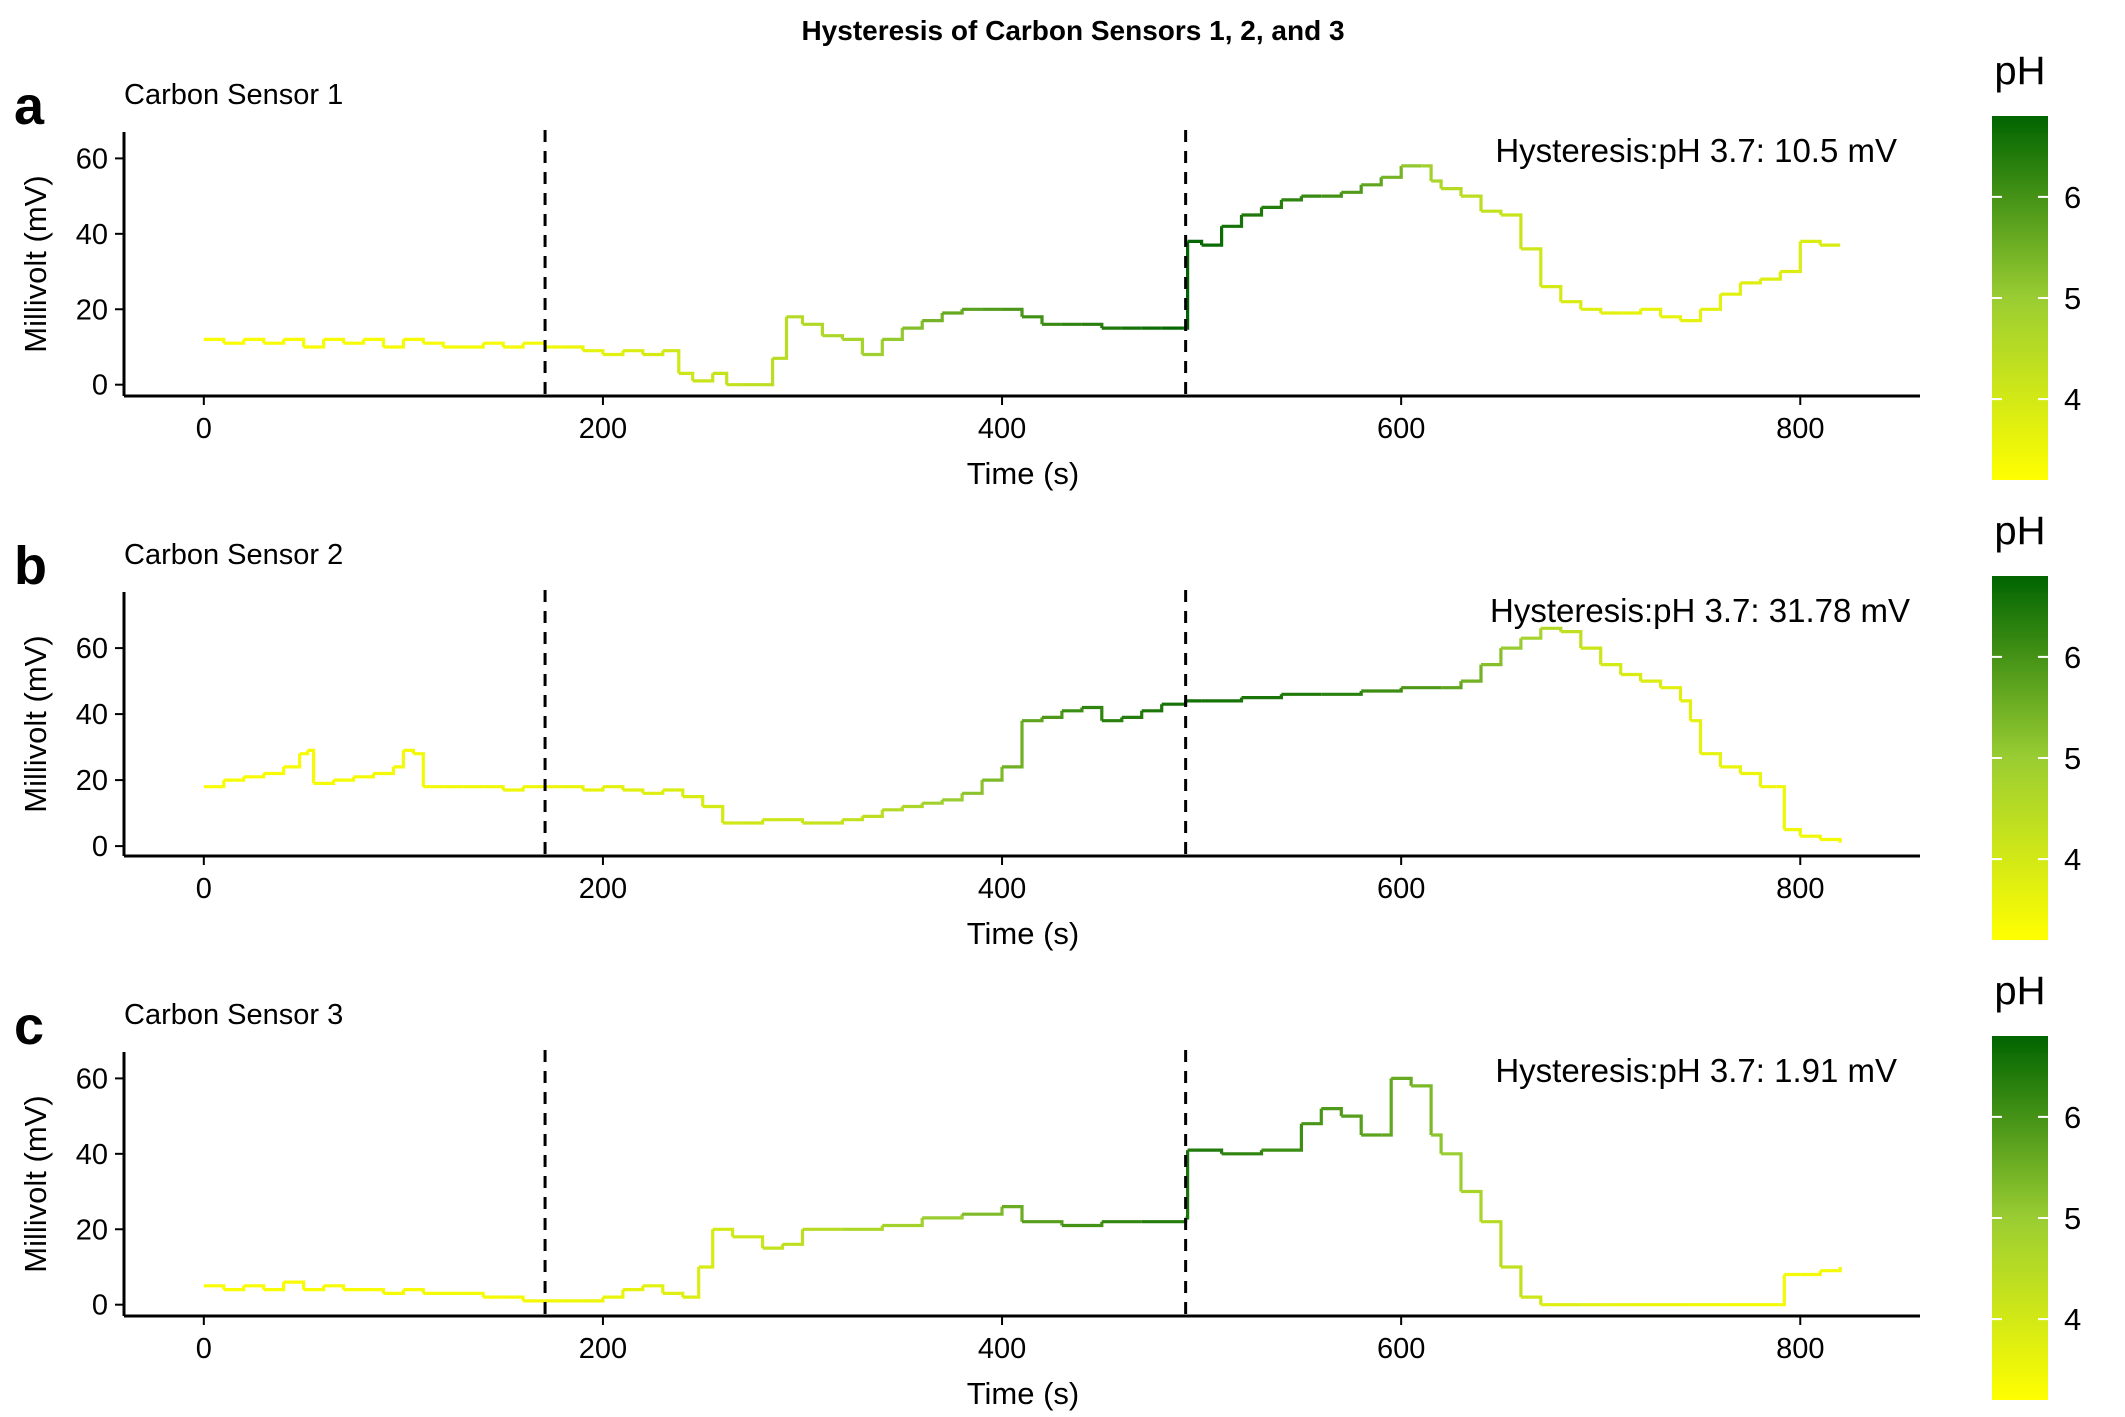 The height and width of the screenshot is (1417, 2125). I want to click on panel-letter: c, so click(29, 1026).